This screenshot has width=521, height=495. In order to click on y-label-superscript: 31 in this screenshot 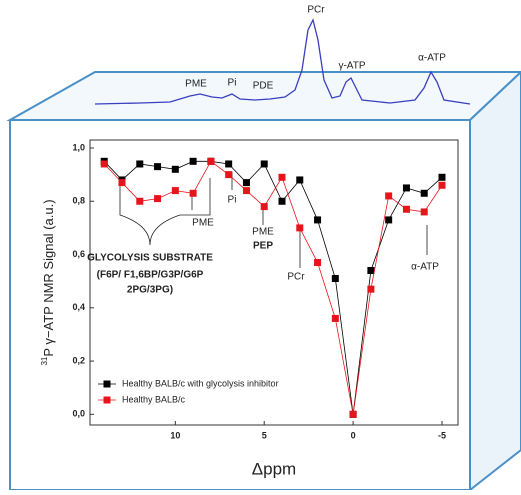, I will do `click(44, 360)`.